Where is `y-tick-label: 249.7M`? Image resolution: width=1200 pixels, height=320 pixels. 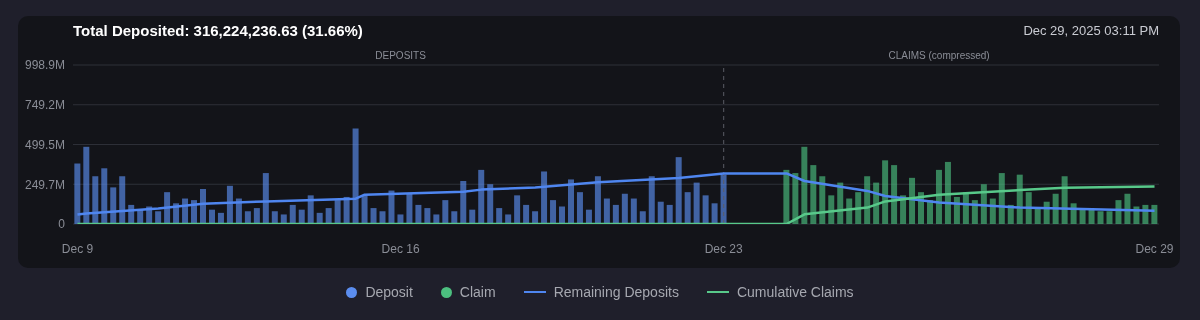
y-tick-label: 249.7M is located at coordinates (44, 184).